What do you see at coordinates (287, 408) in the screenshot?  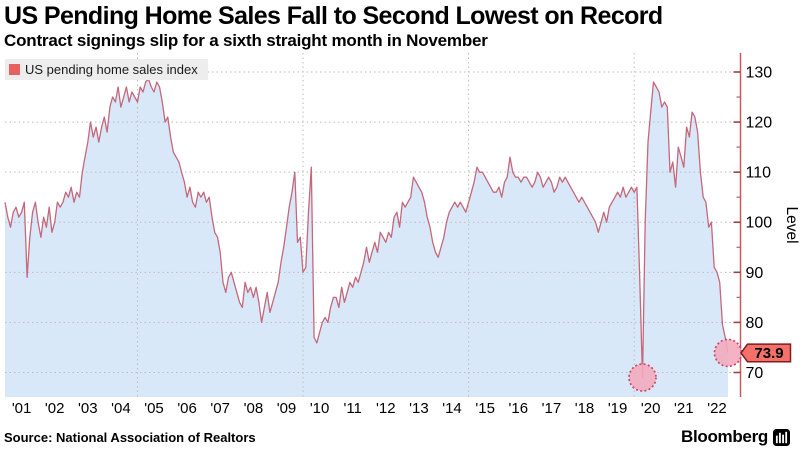 I see `x-tick-label-09: '09` at bounding box center [287, 408].